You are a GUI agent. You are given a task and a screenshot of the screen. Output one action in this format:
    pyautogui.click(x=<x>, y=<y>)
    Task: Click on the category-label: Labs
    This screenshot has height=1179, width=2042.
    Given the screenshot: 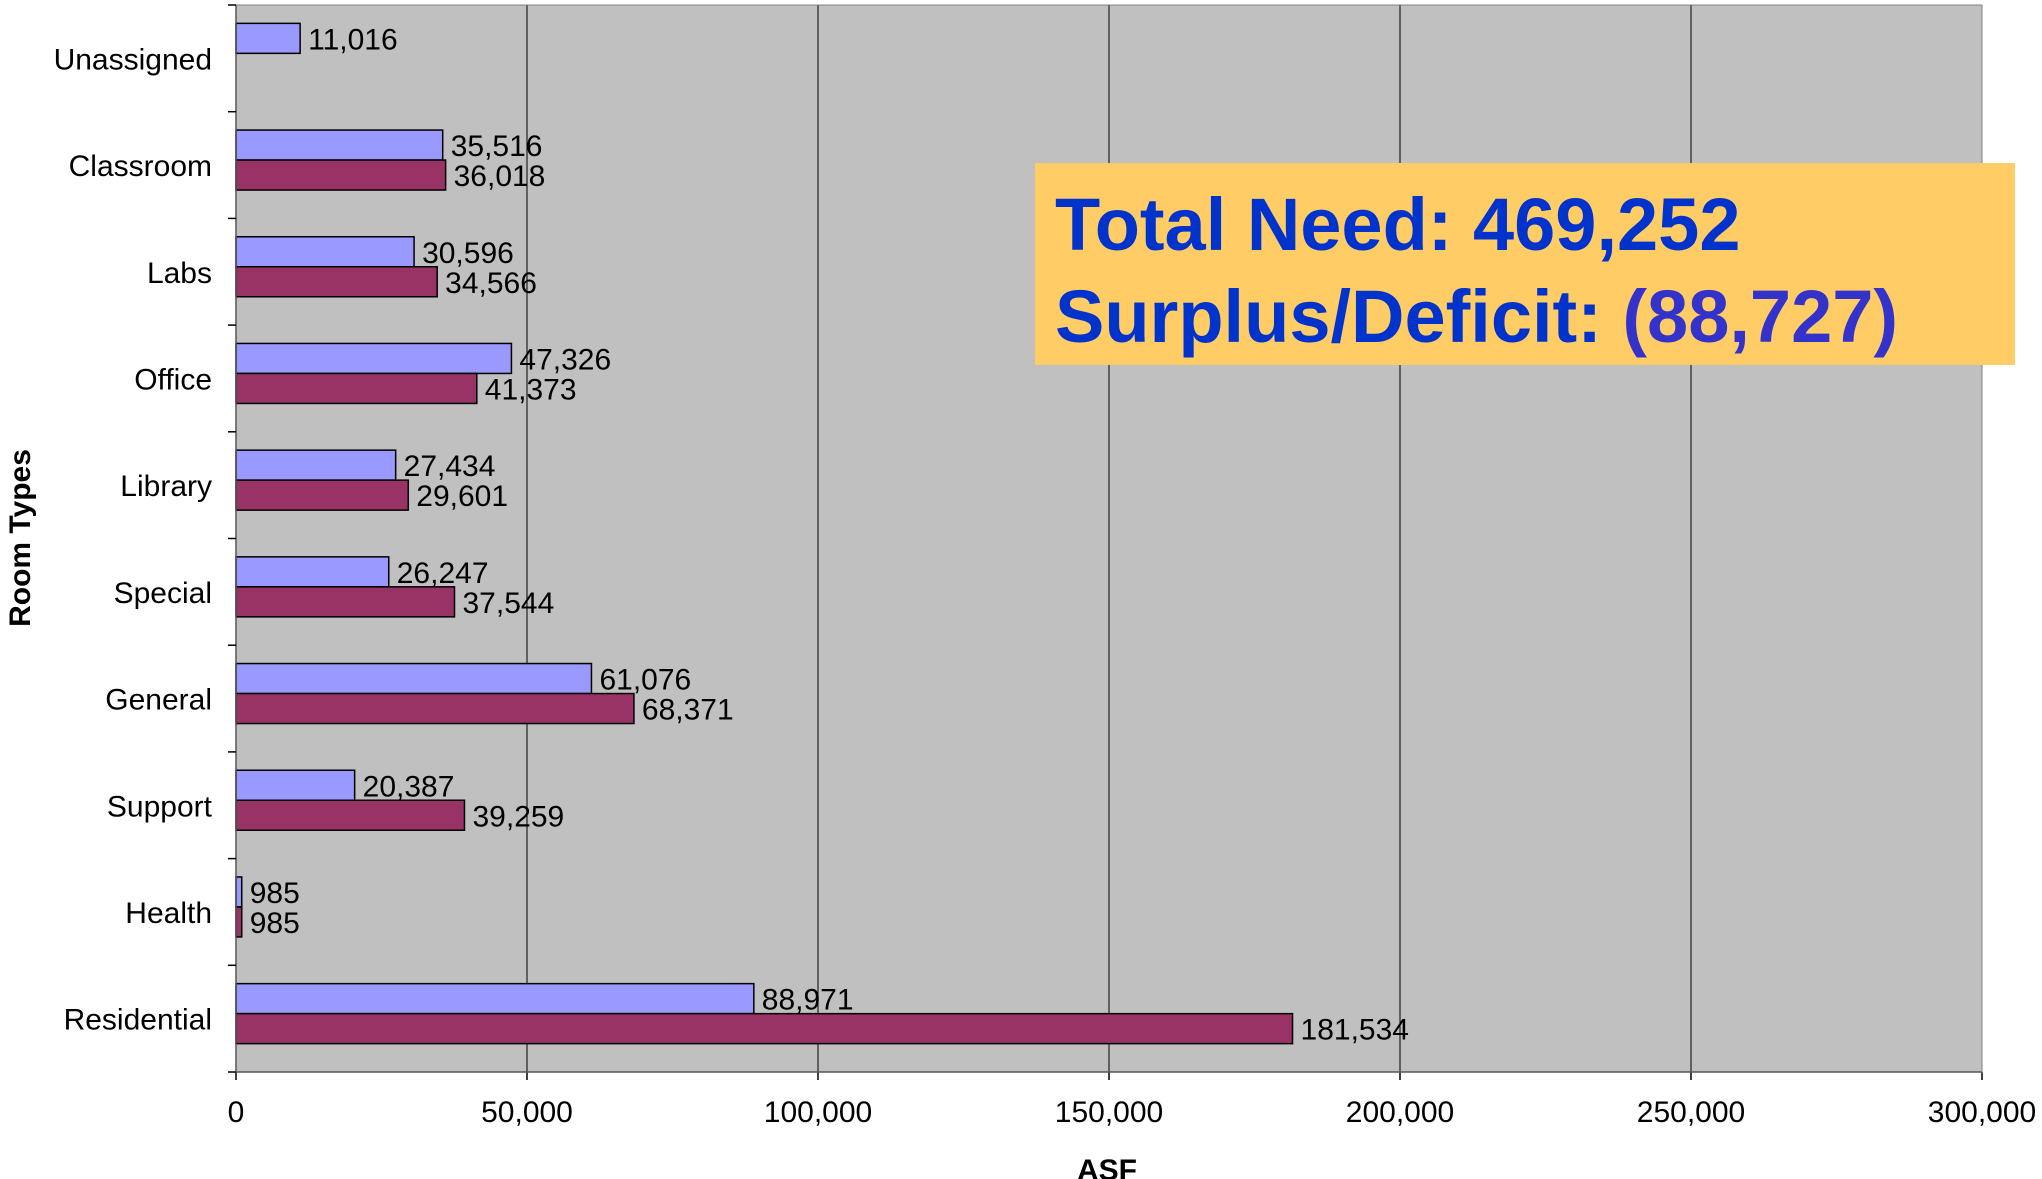 What is the action you would take?
    pyautogui.click(x=179, y=273)
    